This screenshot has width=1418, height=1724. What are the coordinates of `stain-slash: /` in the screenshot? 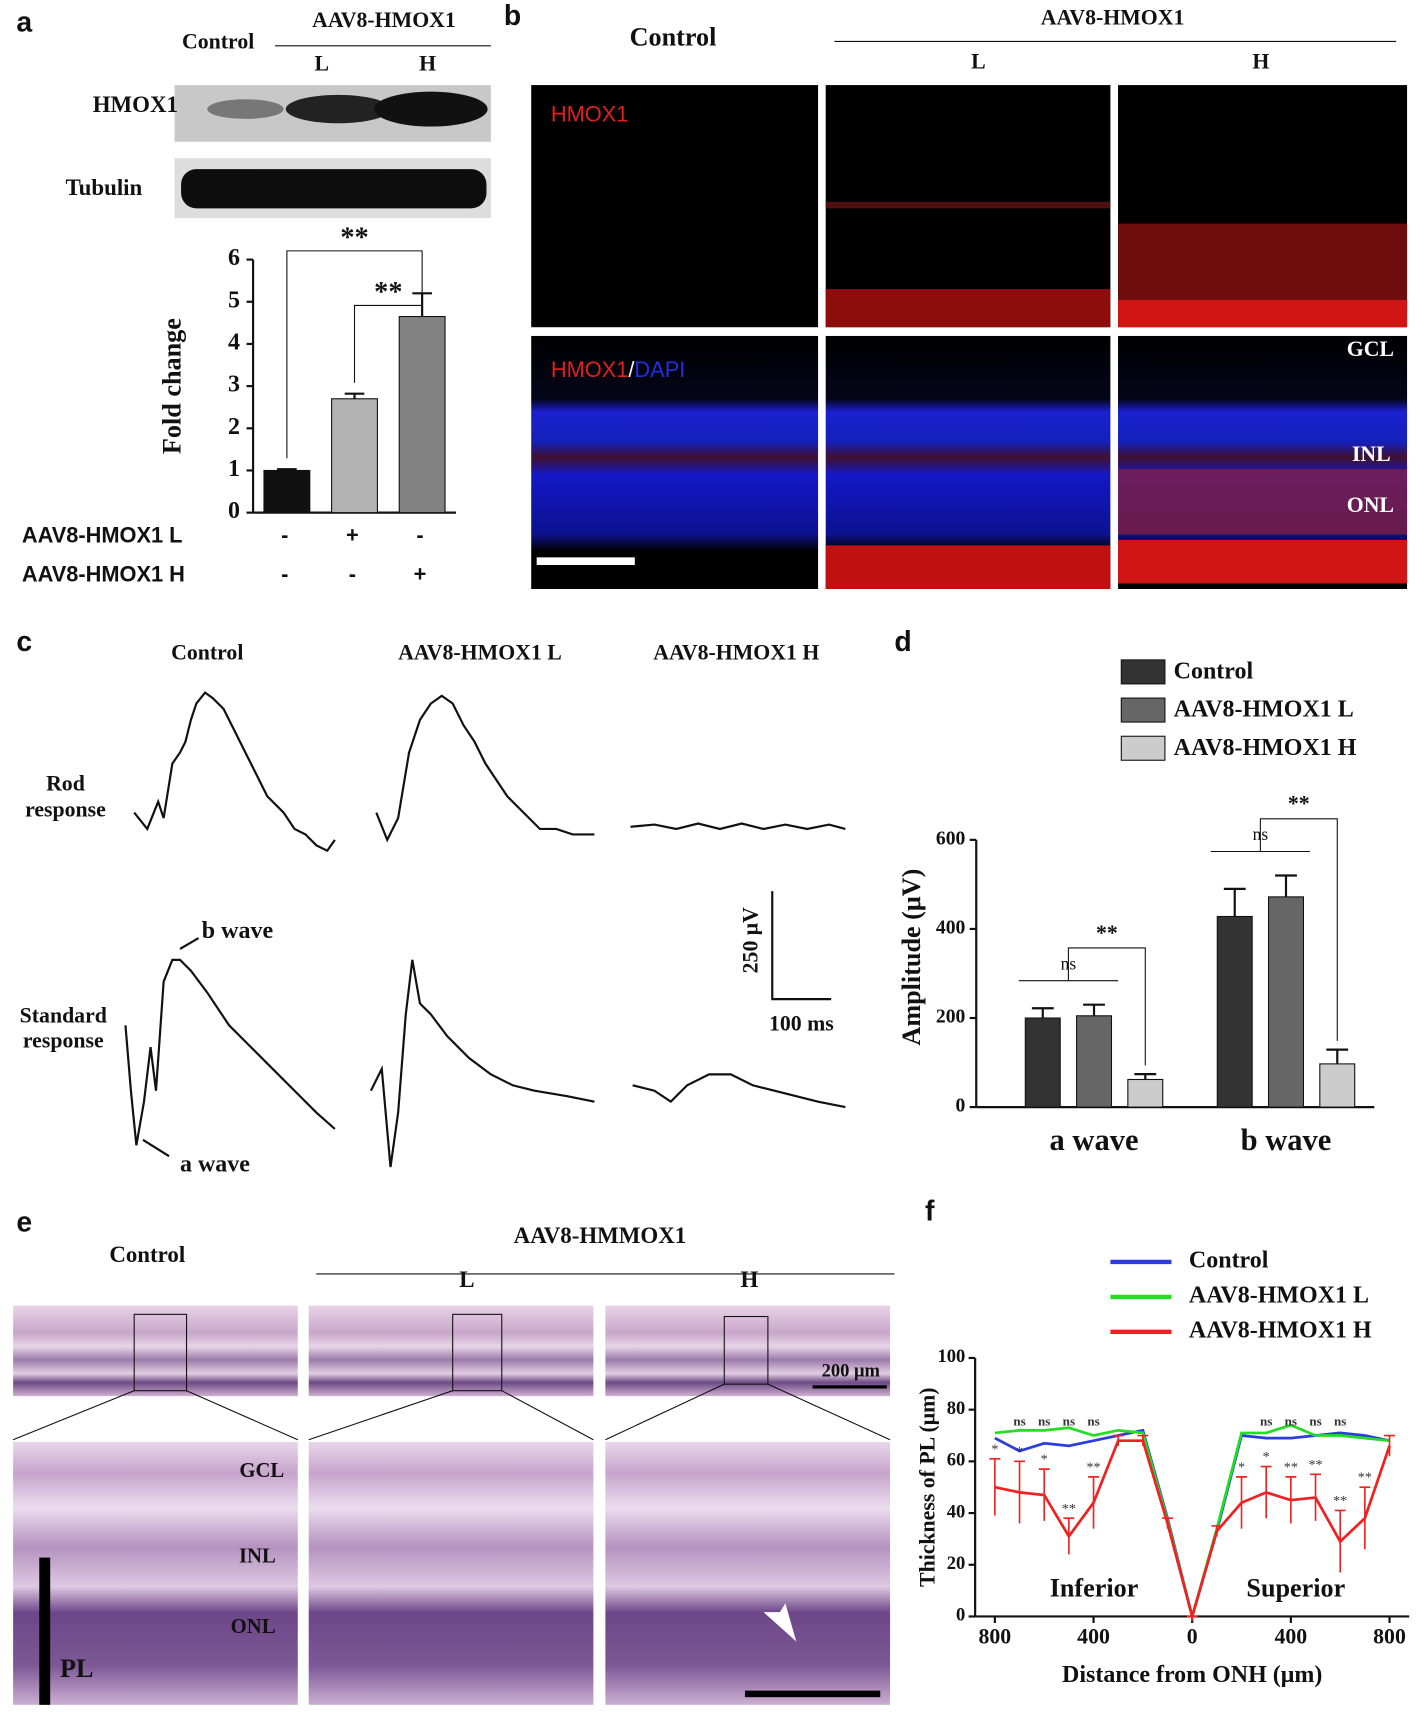 It's located at (631, 369).